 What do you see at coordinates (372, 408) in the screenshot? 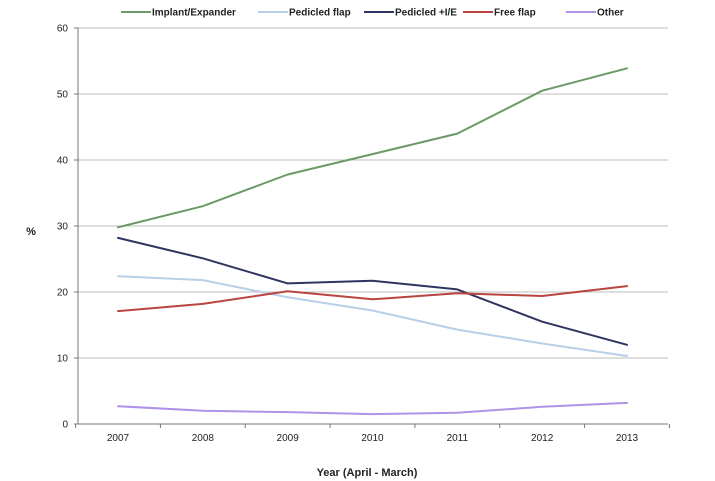
I see `series-line-other` at bounding box center [372, 408].